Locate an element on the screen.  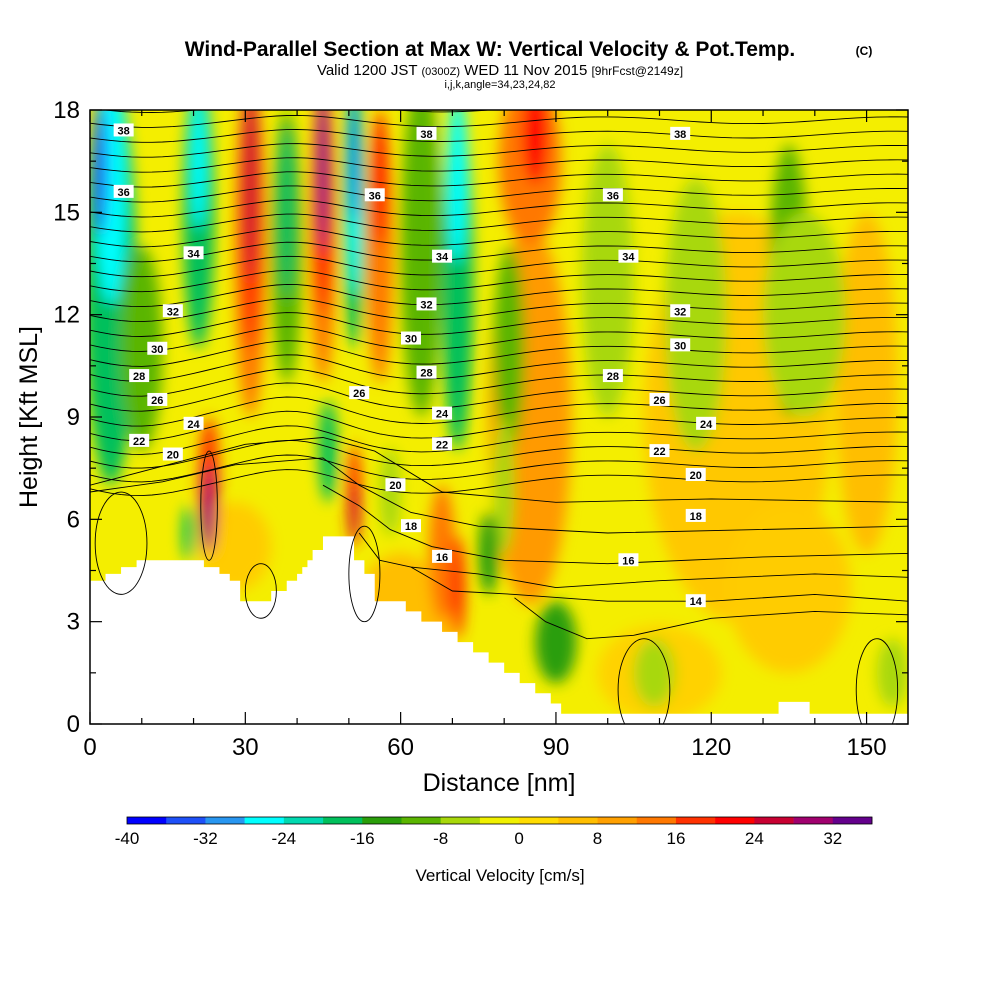
theta-label-text: 22 is located at coordinates (442, 445).